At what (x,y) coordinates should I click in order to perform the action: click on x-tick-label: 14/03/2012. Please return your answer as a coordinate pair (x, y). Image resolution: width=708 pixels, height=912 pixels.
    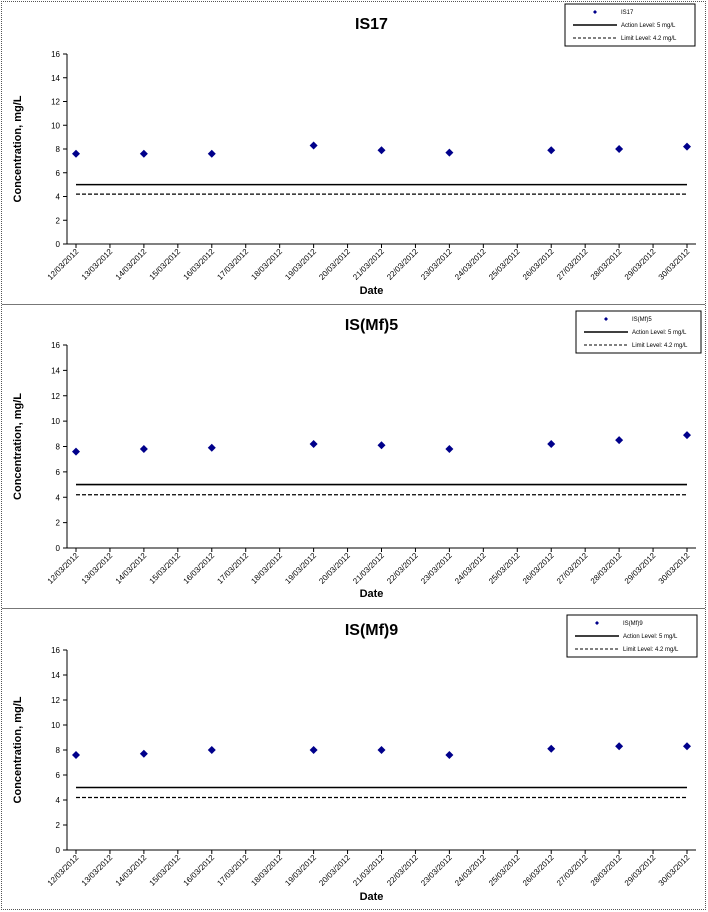
    Looking at the image, I should click on (131, 870).